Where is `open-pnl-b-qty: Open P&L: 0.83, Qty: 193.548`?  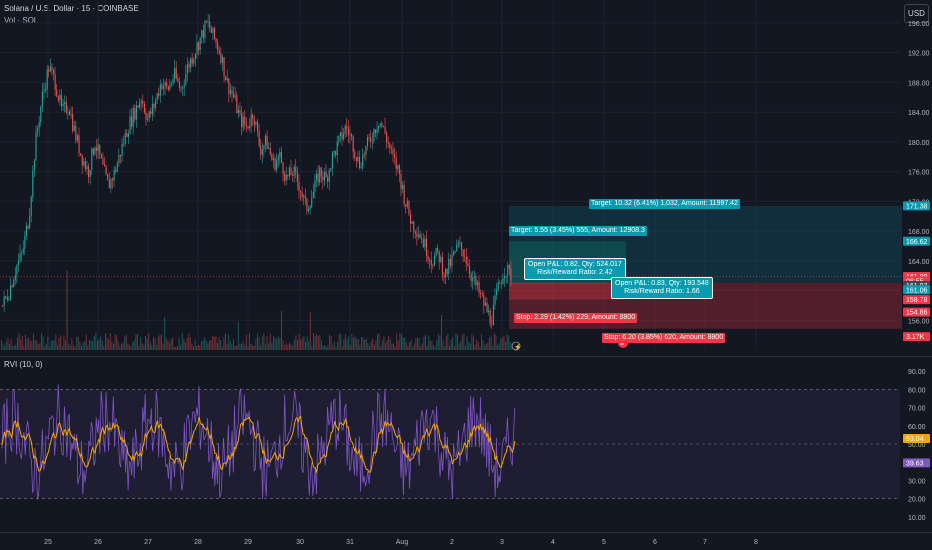 open-pnl-b-qty: Open P&L: 0.83, Qty: 193.548 is located at coordinates (662, 283).